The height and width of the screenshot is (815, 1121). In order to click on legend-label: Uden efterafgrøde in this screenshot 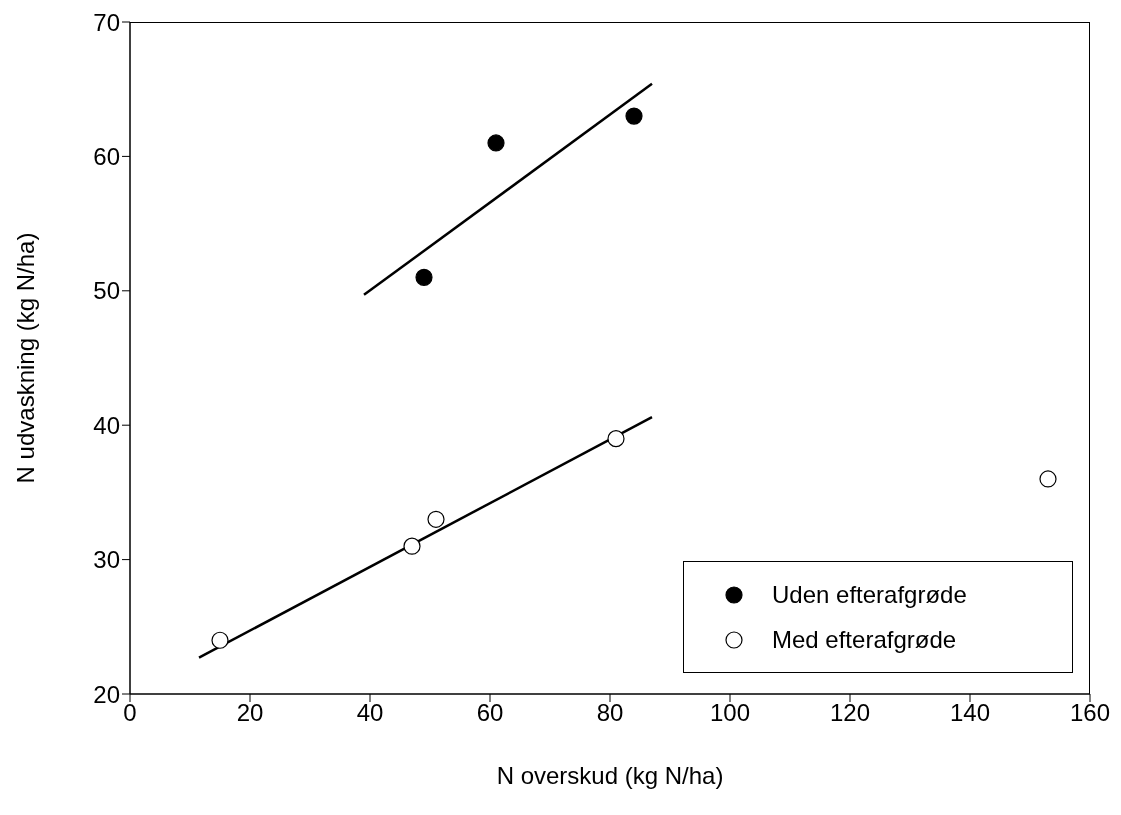, I will do `click(869, 594)`.